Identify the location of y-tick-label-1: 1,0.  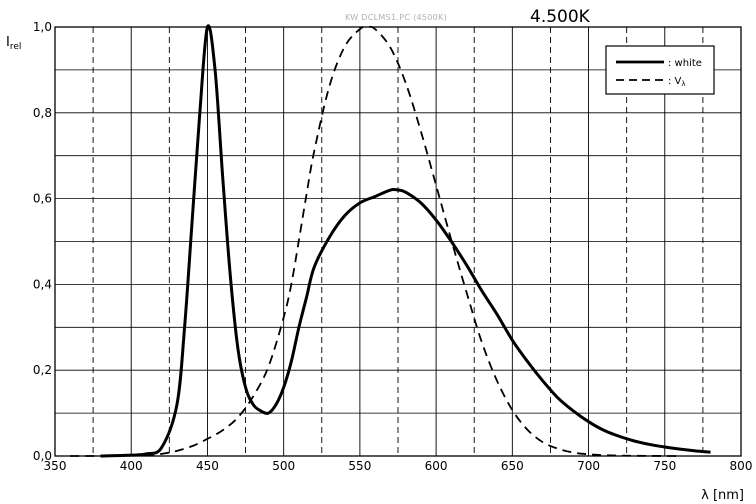
(42, 27).